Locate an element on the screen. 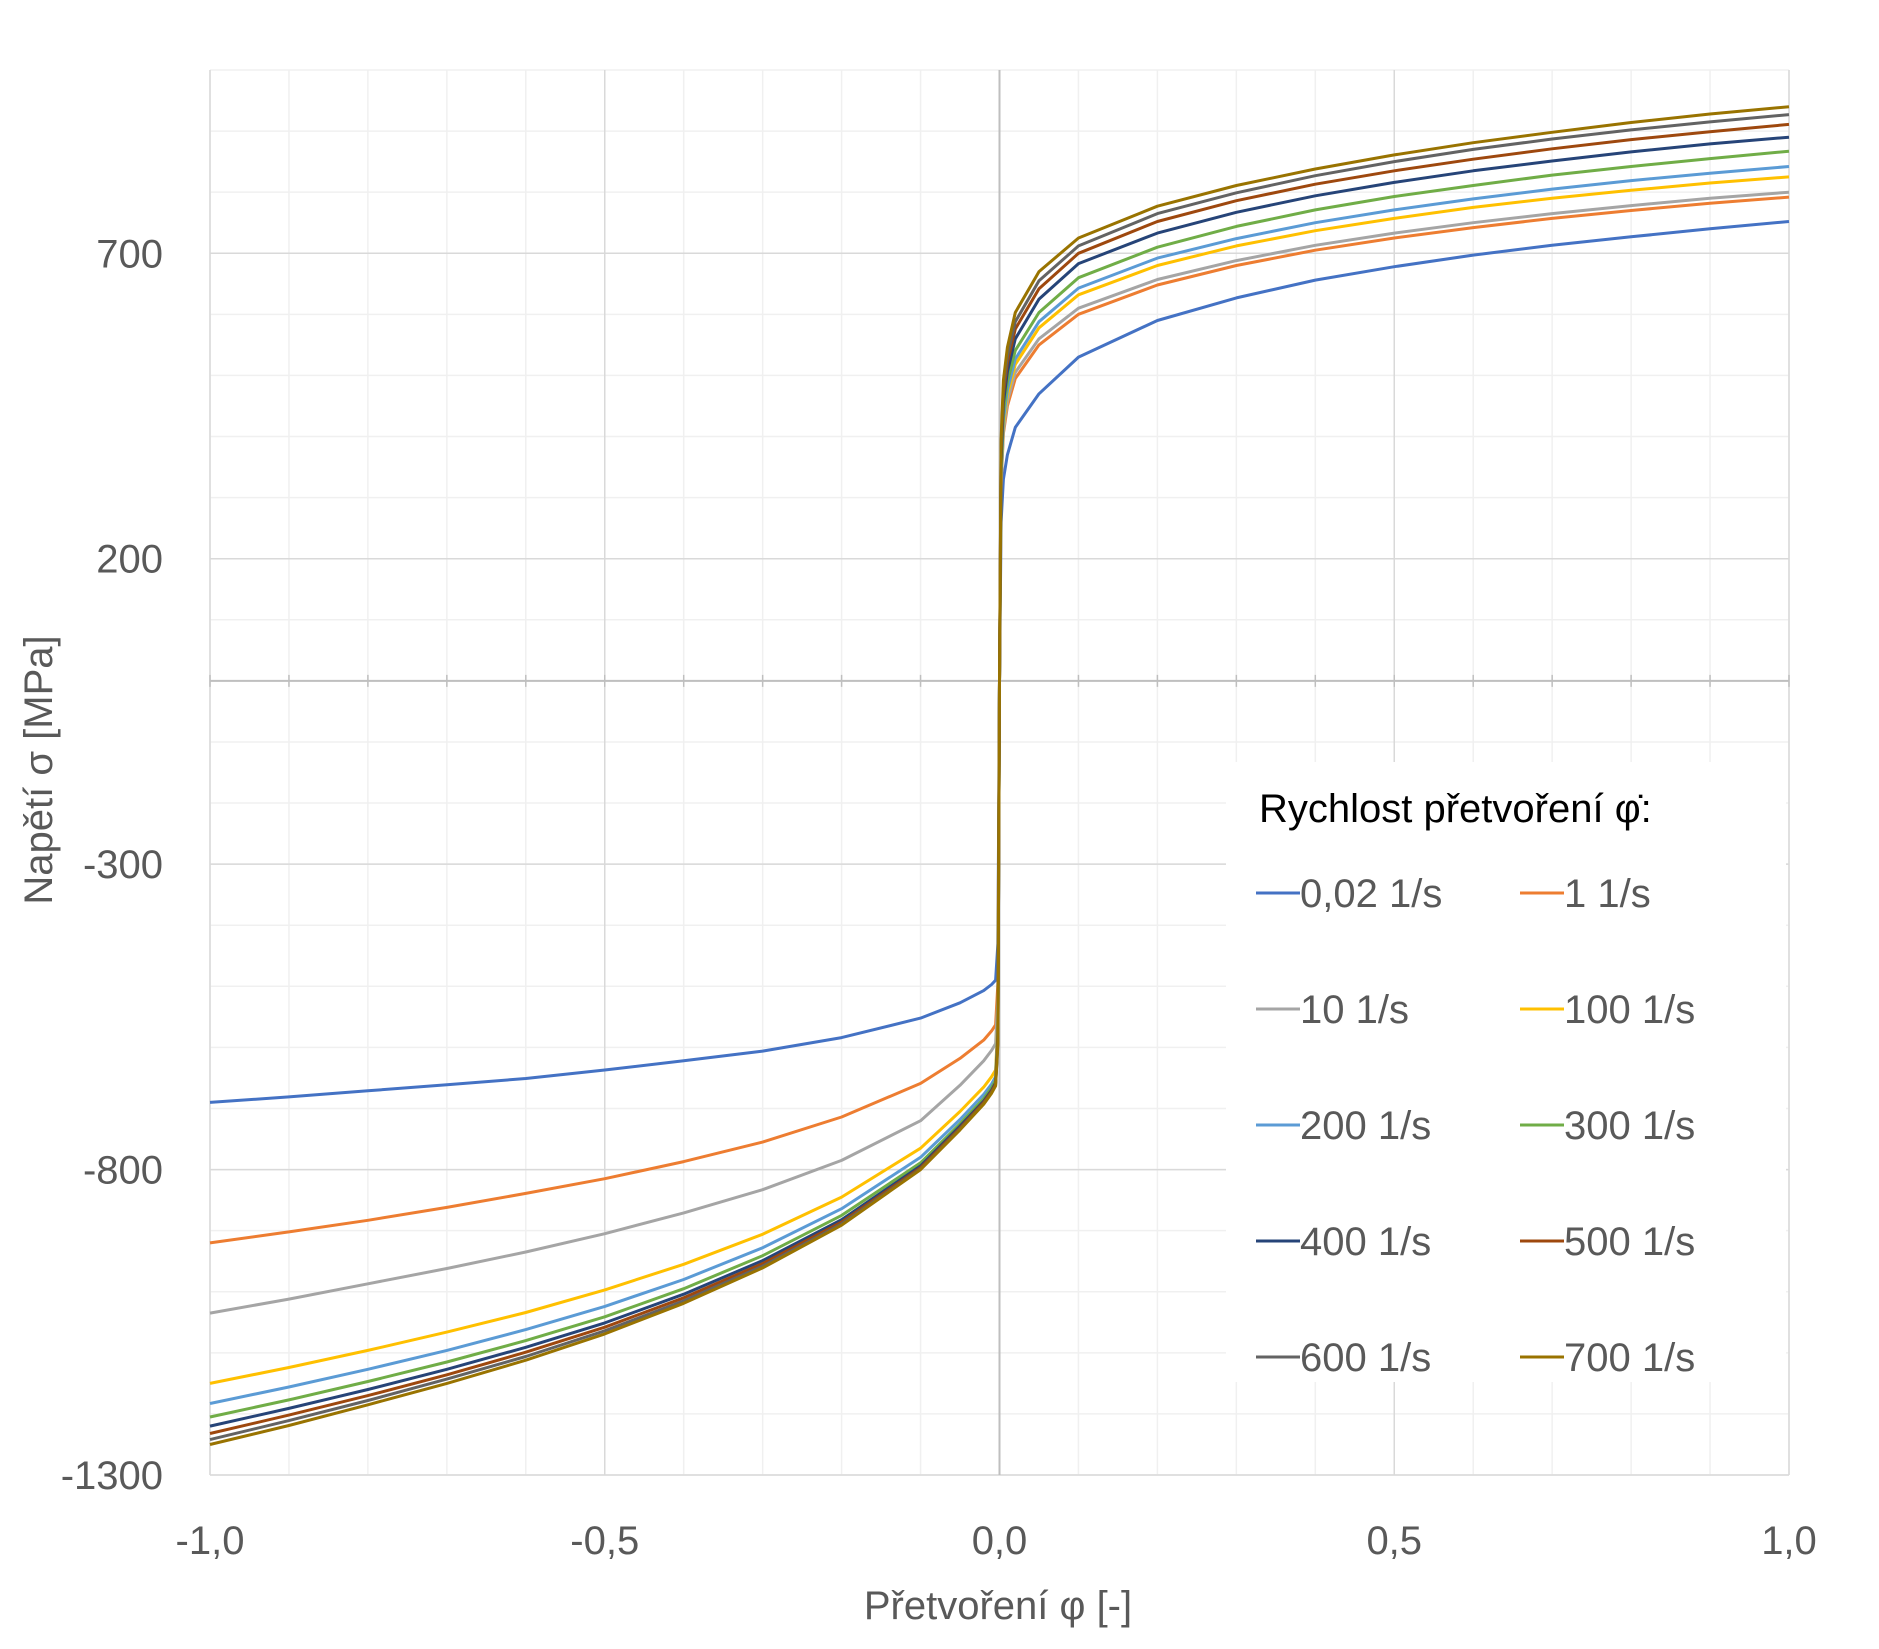  legend-label-8: 600 1/s is located at coordinates (1365, 1358).